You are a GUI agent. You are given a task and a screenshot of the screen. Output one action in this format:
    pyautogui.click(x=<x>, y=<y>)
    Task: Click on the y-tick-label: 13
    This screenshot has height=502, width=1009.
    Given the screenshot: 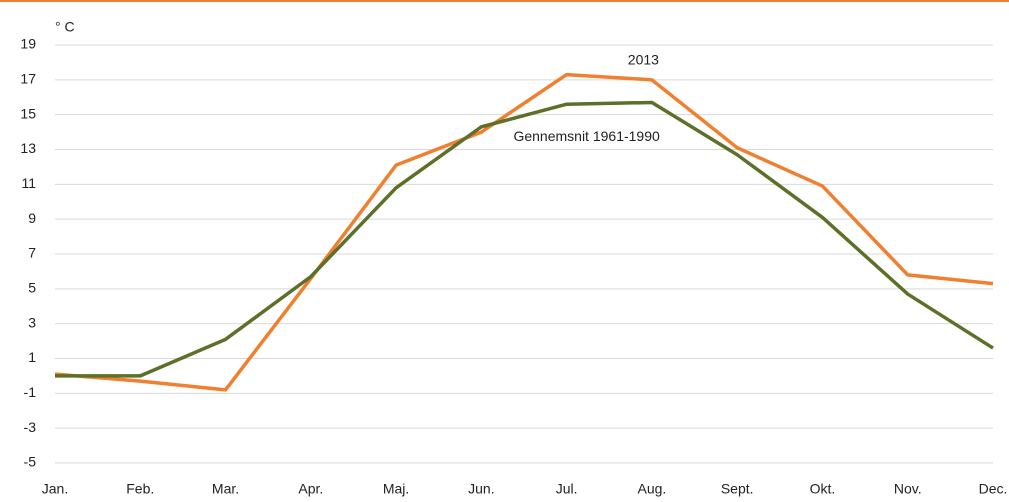 What is the action you would take?
    pyautogui.click(x=28, y=148)
    